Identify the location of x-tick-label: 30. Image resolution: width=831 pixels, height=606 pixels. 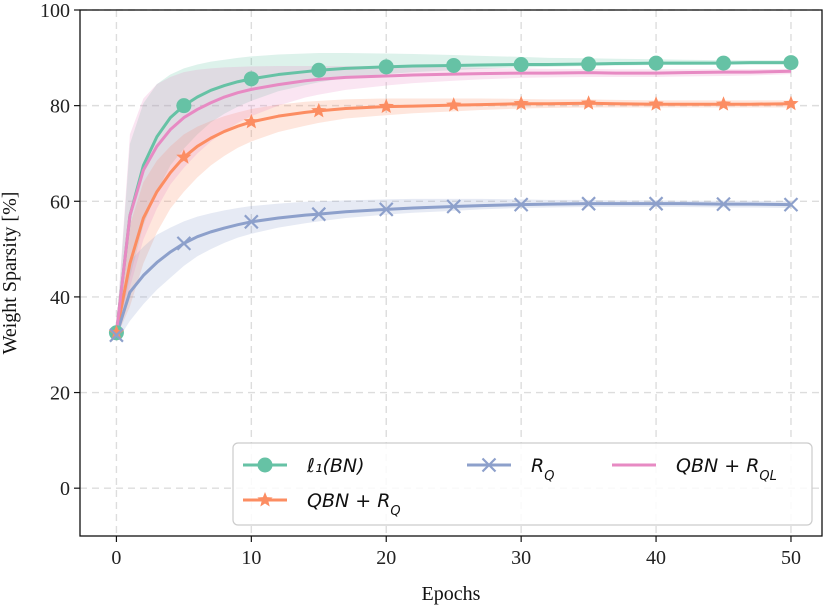
(521, 558).